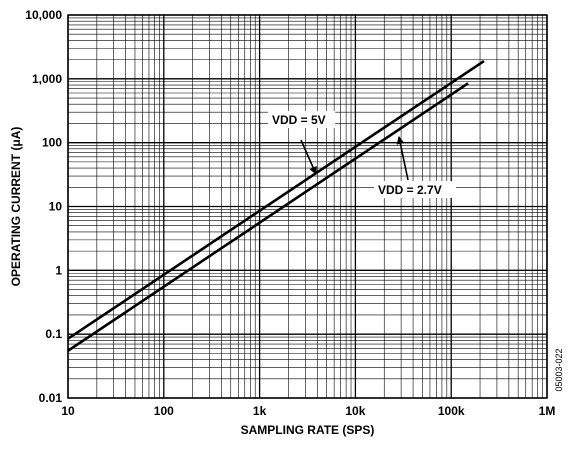  Describe the element at coordinates (260, 411) in the screenshot. I see `x-tick-label: 1k` at that location.